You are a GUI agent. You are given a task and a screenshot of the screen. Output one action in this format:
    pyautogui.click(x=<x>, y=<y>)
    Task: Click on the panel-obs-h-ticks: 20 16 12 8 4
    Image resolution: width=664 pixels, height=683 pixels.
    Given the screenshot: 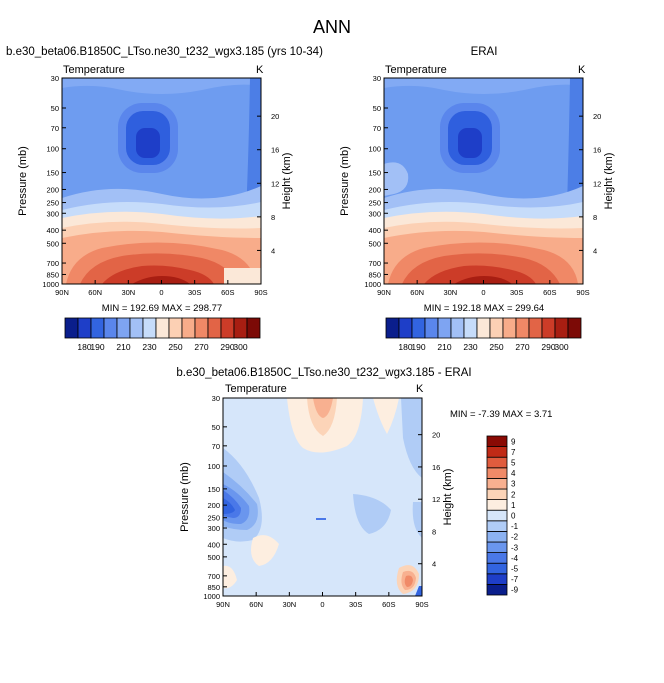 What is the action you would take?
    pyautogui.click(x=590, y=183)
    